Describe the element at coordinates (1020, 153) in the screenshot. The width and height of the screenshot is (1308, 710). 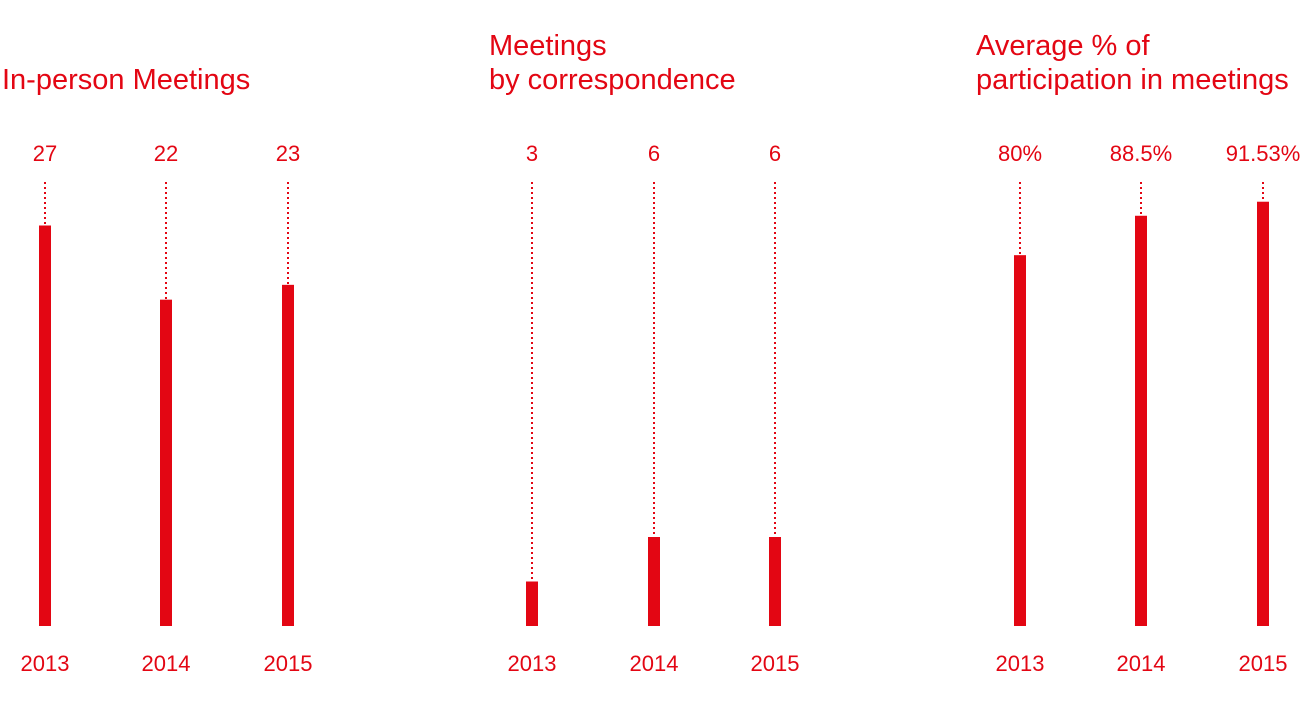
I see `value-label: 80%` at that location.